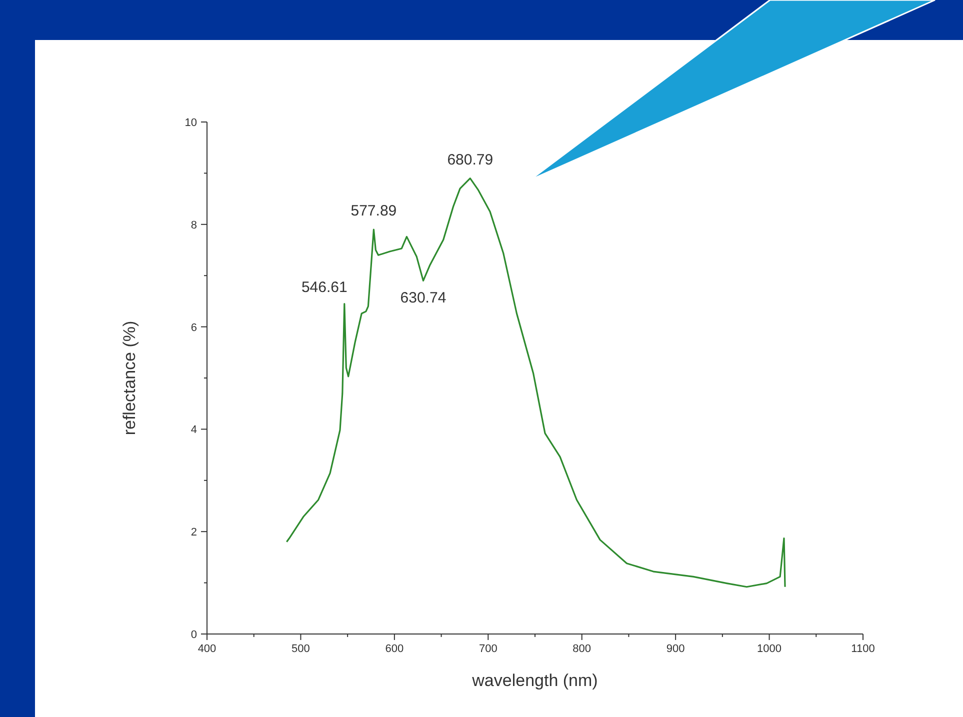 This screenshot has height=717, width=963. What do you see at coordinates (301, 649) in the screenshot?
I see `x-tick-label: 500` at bounding box center [301, 649].